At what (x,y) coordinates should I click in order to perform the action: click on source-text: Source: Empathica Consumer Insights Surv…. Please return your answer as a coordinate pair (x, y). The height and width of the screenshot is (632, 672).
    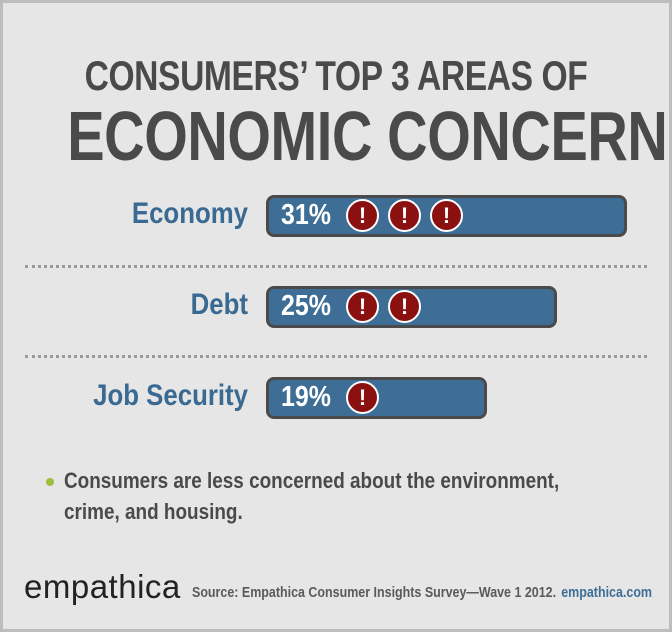
    Looking at the image, I should click on (374, 593).